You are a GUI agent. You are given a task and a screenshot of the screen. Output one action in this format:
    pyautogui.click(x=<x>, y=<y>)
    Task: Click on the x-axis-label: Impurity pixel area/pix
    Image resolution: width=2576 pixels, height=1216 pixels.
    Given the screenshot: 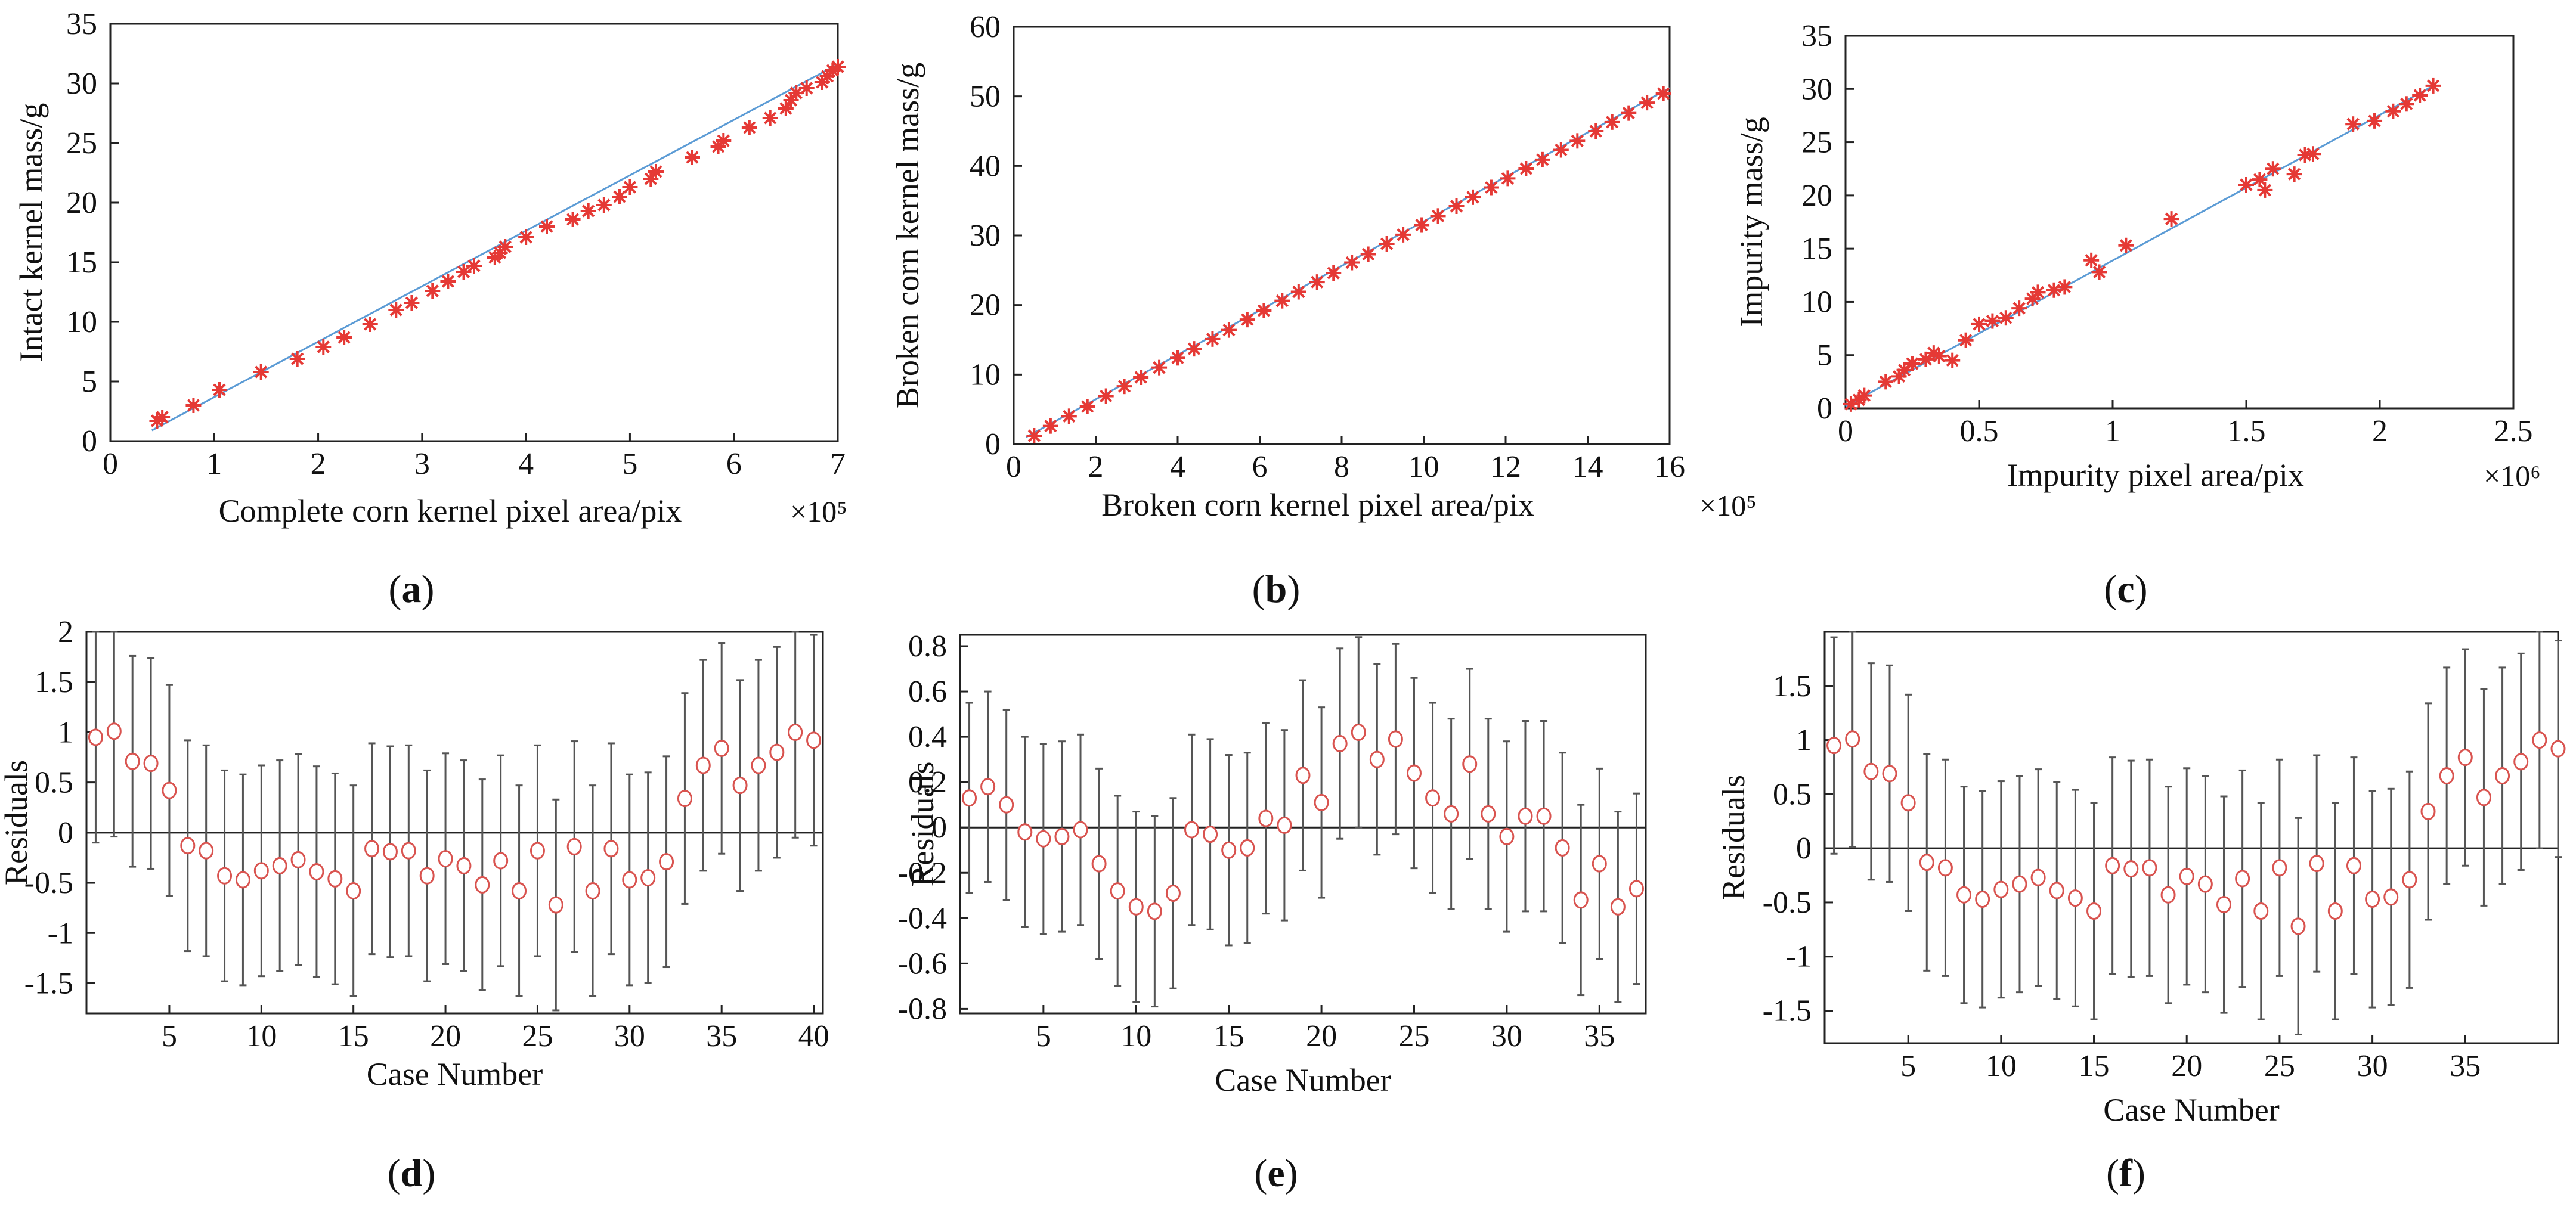 What is the action you would take?
    pyautogui.click(x=2156, y=475)
    